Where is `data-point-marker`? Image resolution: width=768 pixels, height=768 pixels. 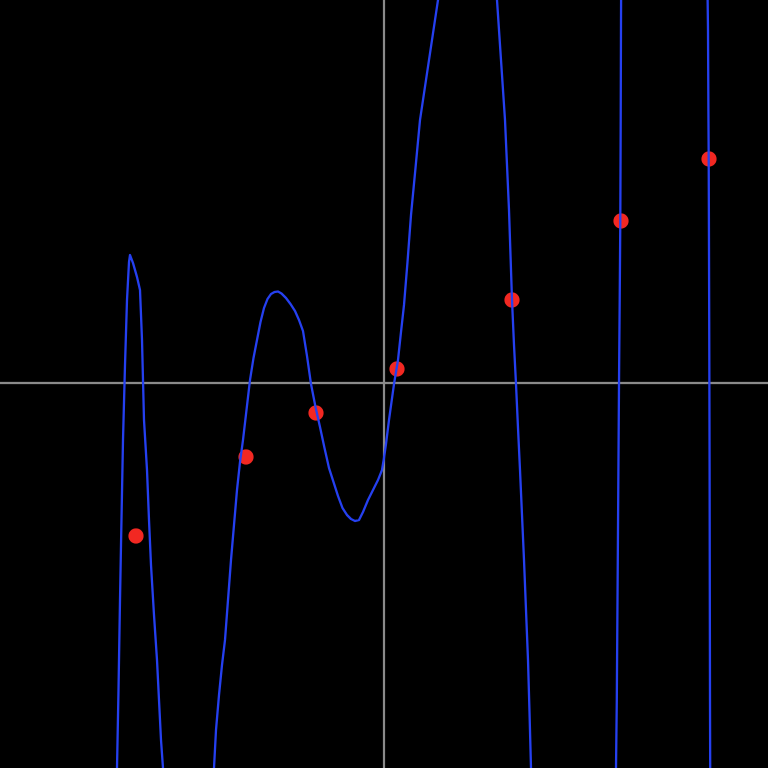 data-point-marker is located at coordinates (136, 536).